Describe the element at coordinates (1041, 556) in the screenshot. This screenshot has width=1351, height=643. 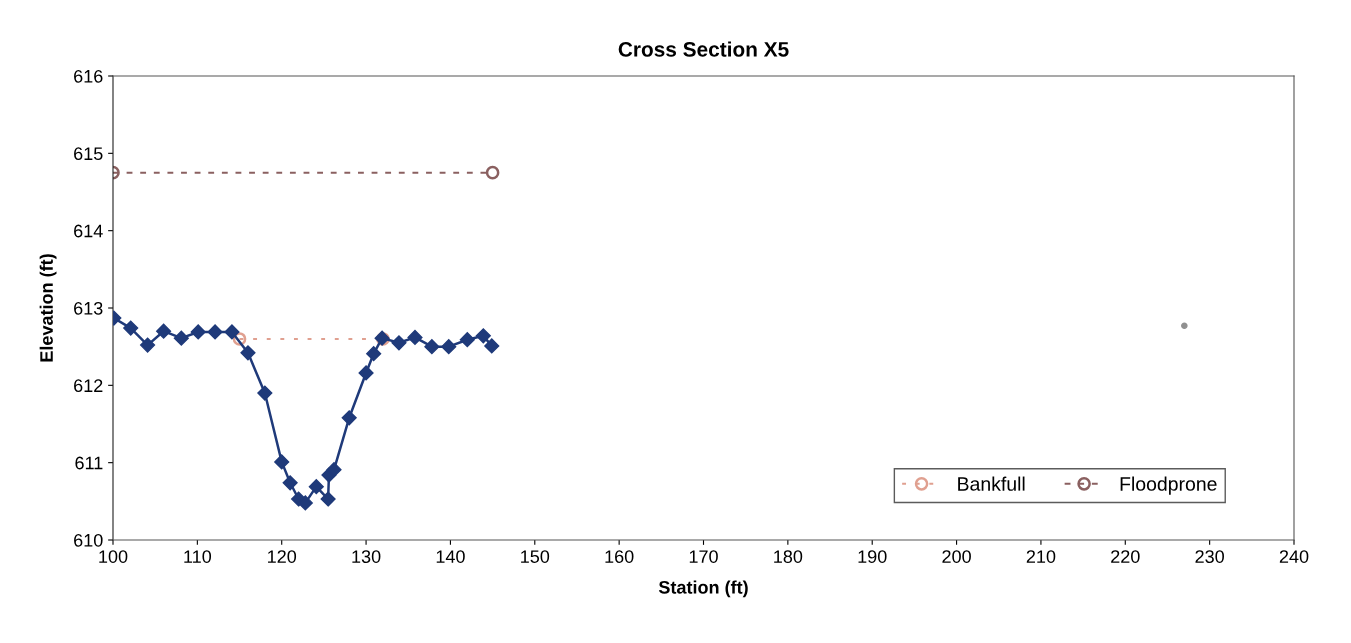
I see `x-tick-label: 210` at that location.